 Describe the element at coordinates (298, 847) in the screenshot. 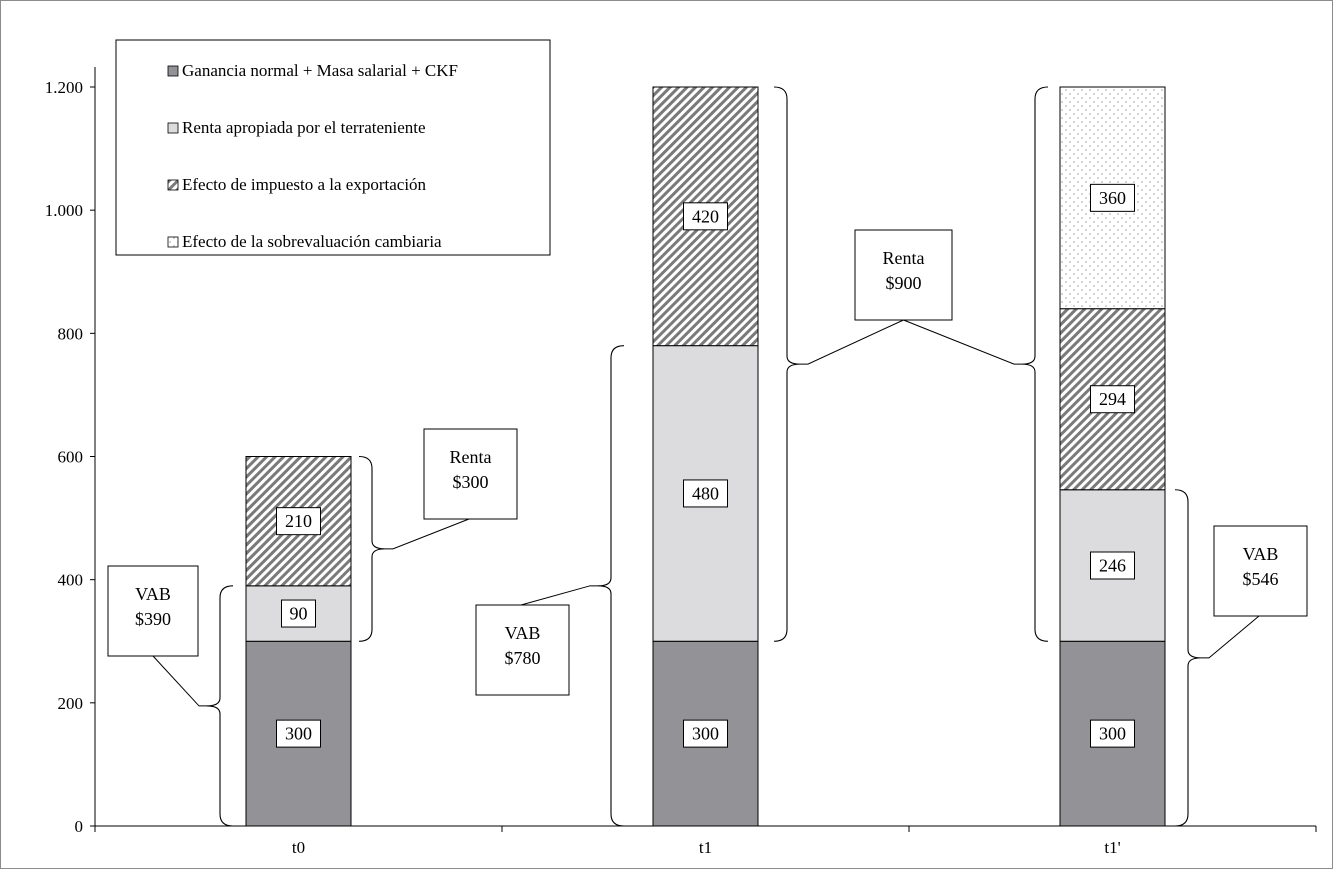

I see `x-category-label: t0` at that location.